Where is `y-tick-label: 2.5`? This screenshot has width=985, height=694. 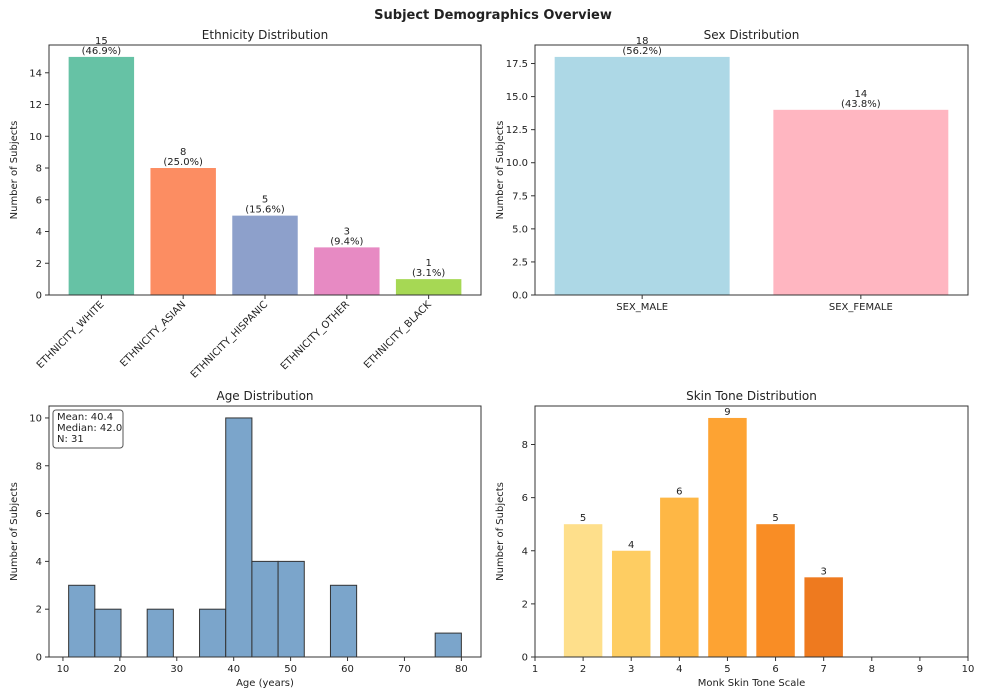
y-tick-label: 2.5 is located at coordinates (520, 262).